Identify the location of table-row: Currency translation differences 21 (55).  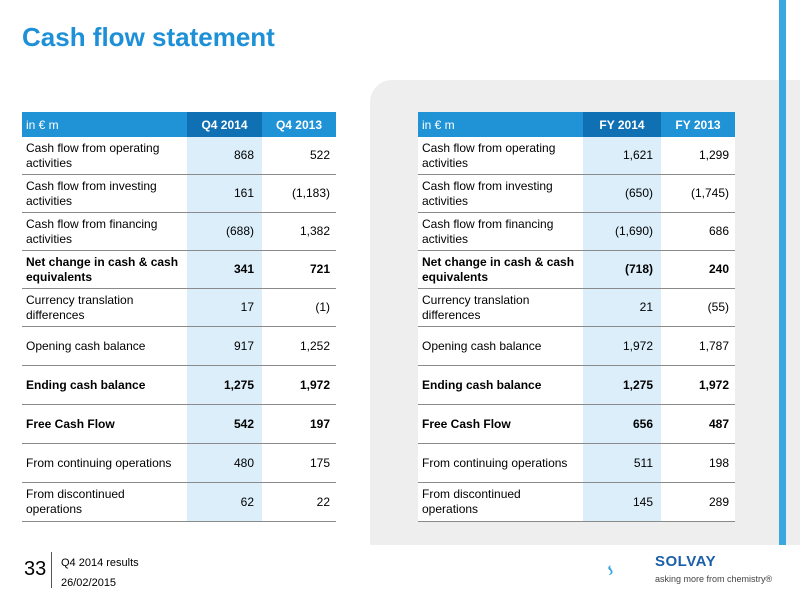
(576, 307).